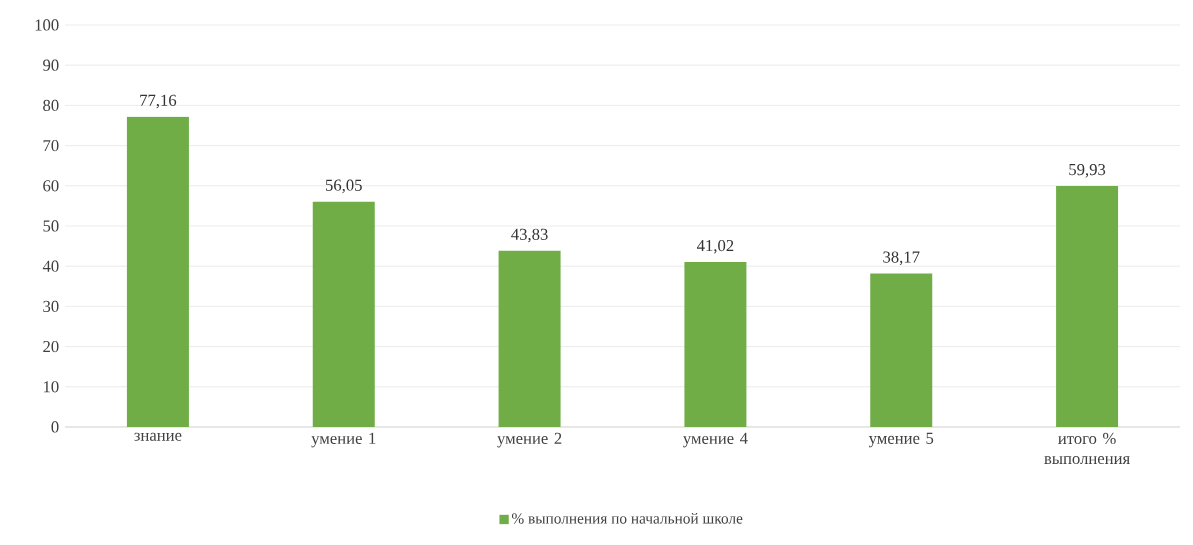 This screenshot has height=545, width=1193. Describe the element at coordinates (51, 306) in the screenshot. I see `y-tick-label: 30` at that location.